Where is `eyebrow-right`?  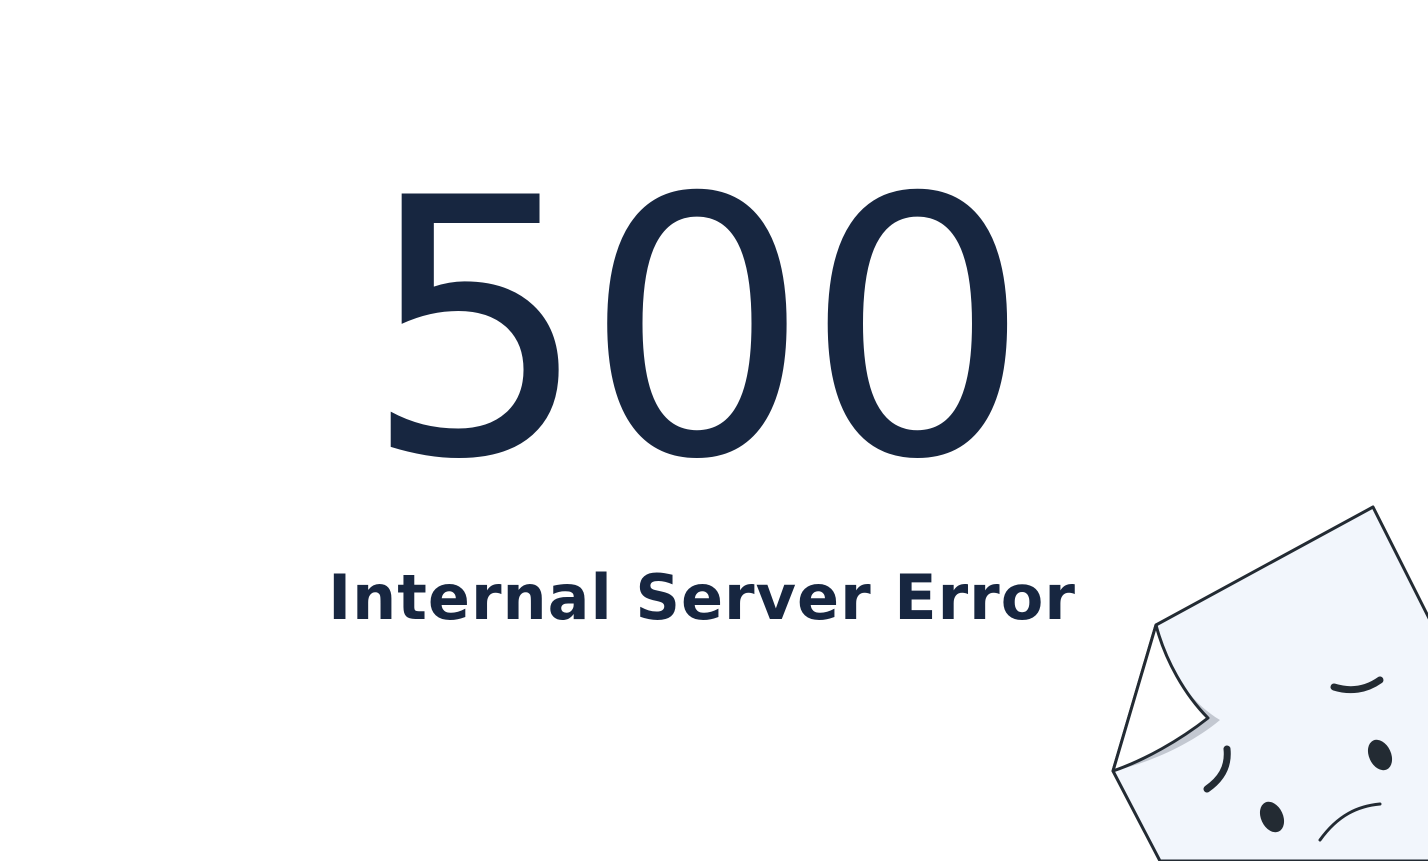 eyebrow-right is located at coordinates (1357, 685).